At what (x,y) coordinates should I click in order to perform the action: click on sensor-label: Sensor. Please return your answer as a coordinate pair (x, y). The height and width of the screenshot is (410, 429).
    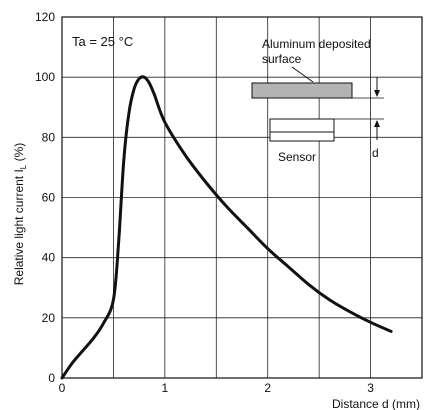
    Looking at the image, I should click on (297, 157).